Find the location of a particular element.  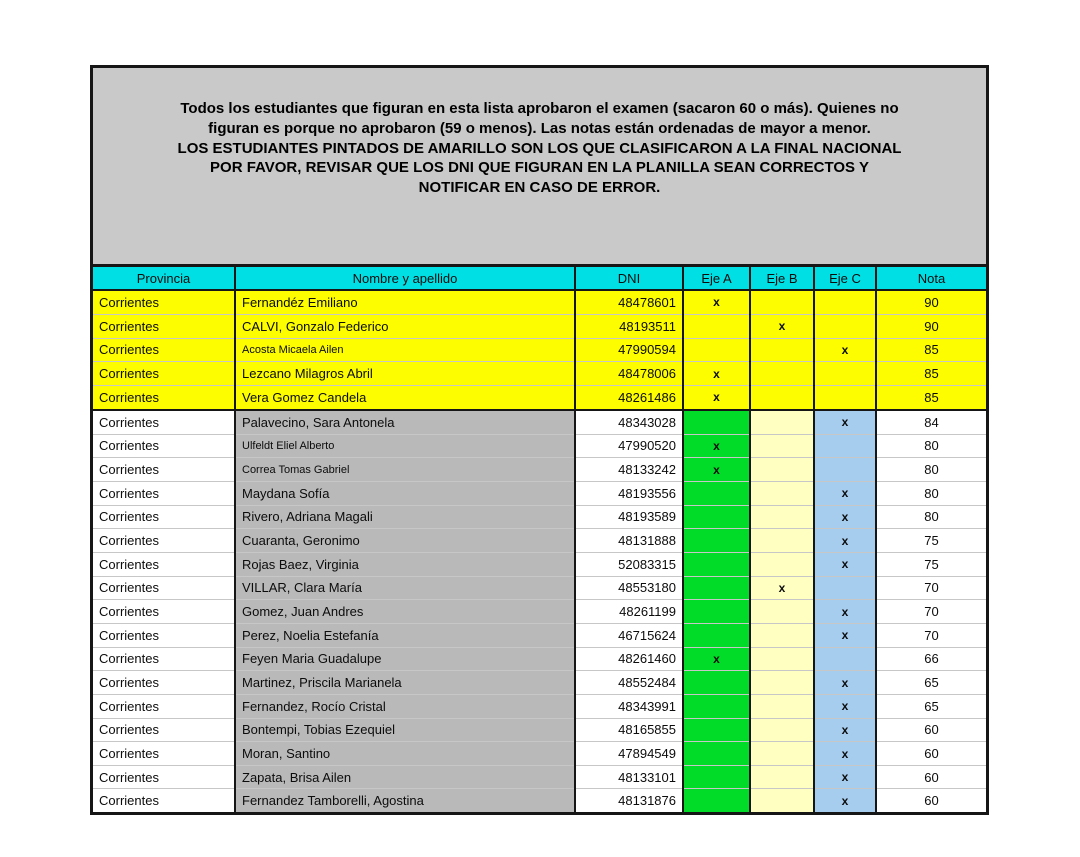

cell-nombre: Acosta Micaela Ailen is located at coordinates (405, 349).